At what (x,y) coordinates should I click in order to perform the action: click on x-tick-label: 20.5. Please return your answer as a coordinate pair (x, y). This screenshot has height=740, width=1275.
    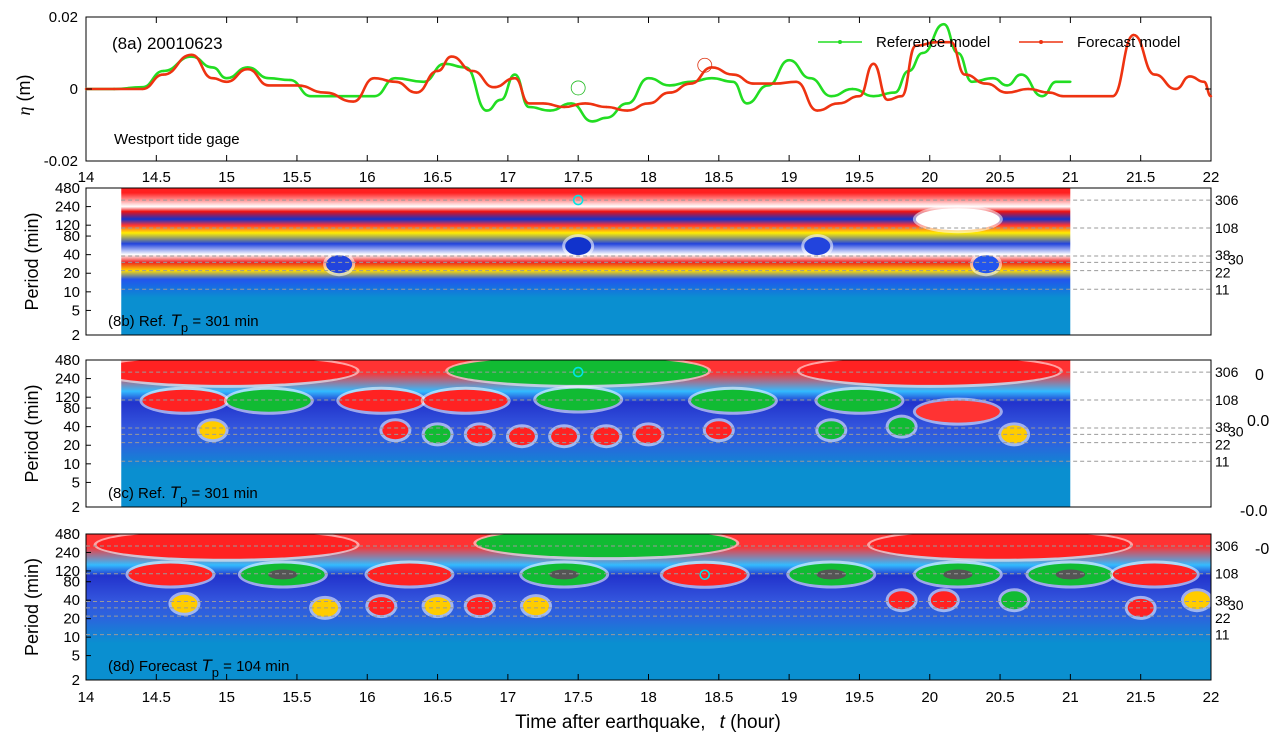
    Looking at the image, I should click on (999, 177).